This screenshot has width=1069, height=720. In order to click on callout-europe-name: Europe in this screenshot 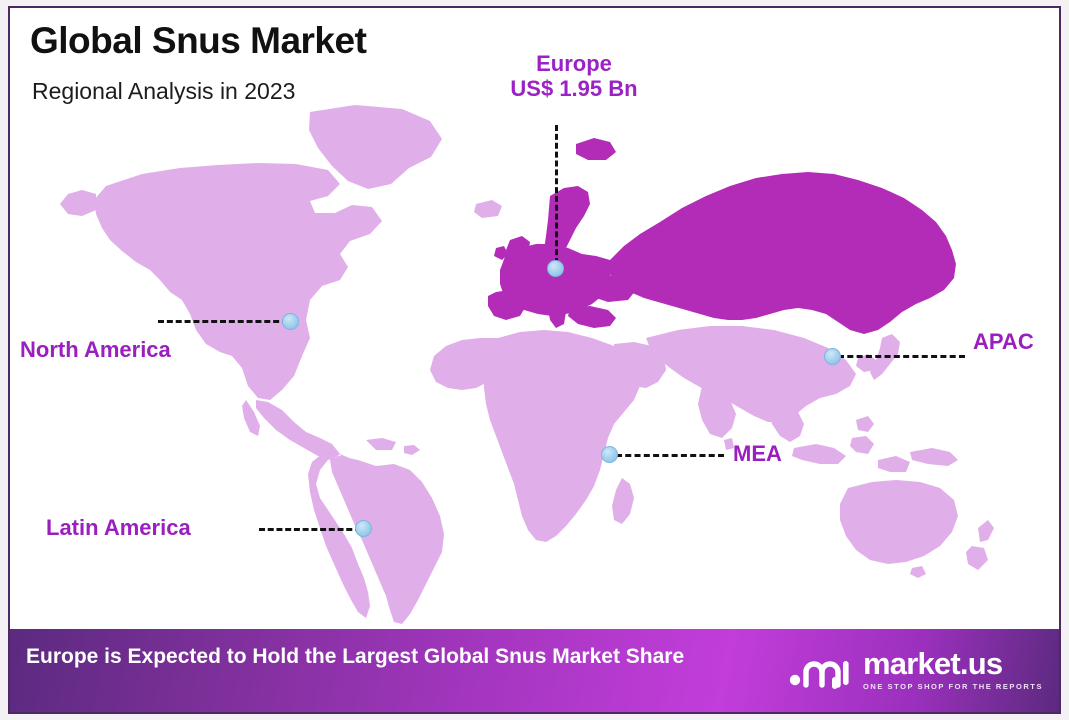, I will do `click(574, 63)`.